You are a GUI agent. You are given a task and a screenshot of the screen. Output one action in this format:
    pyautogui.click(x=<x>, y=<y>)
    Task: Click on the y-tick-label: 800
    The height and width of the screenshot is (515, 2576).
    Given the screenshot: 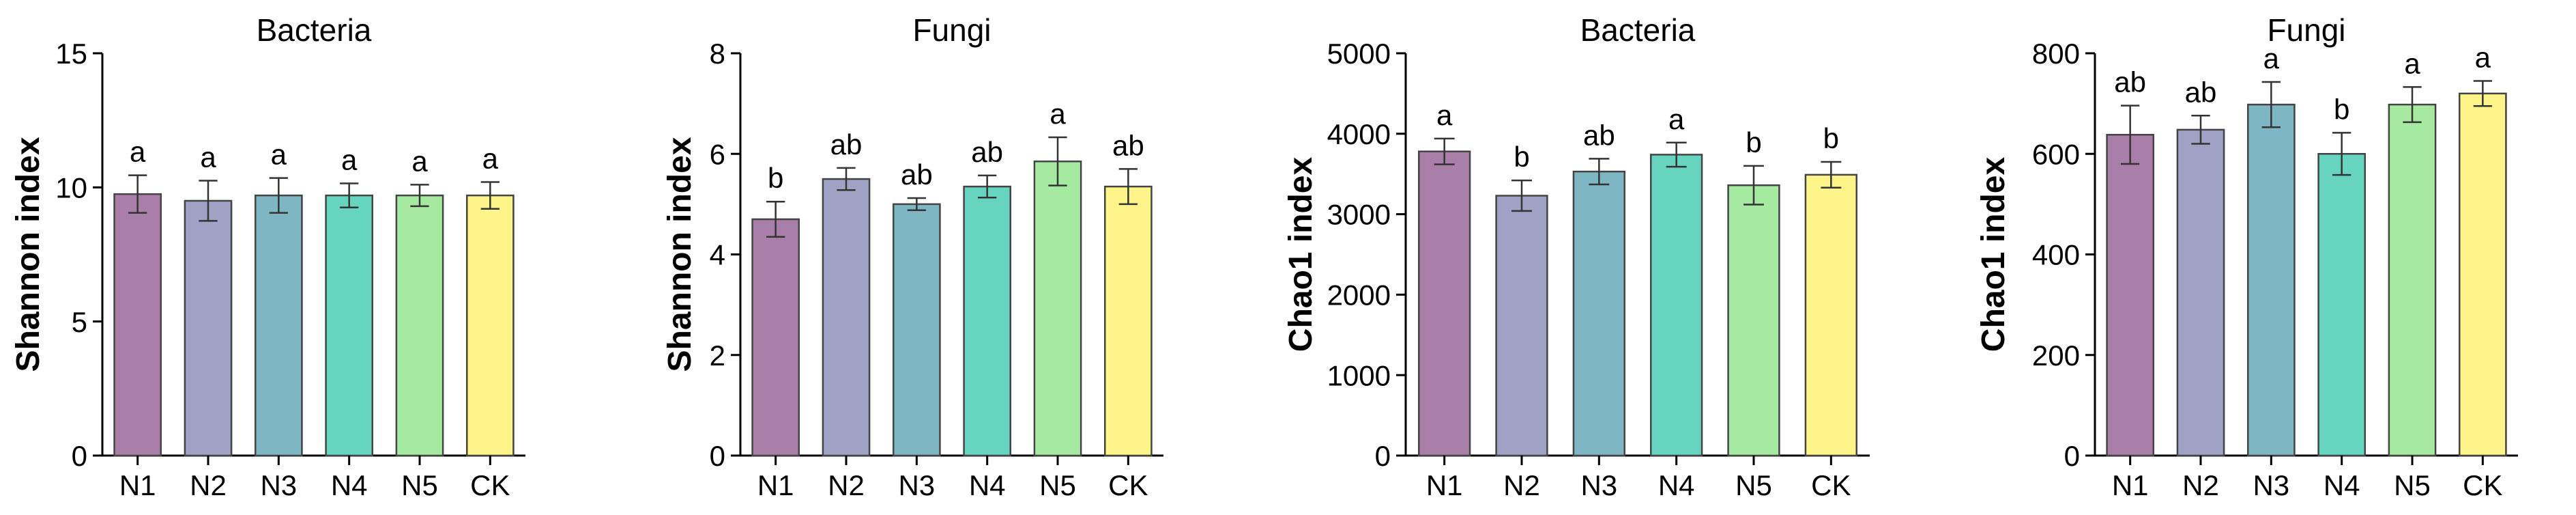 What is the action you would take?
    pyautogui.click(x=2056, y=54)
    